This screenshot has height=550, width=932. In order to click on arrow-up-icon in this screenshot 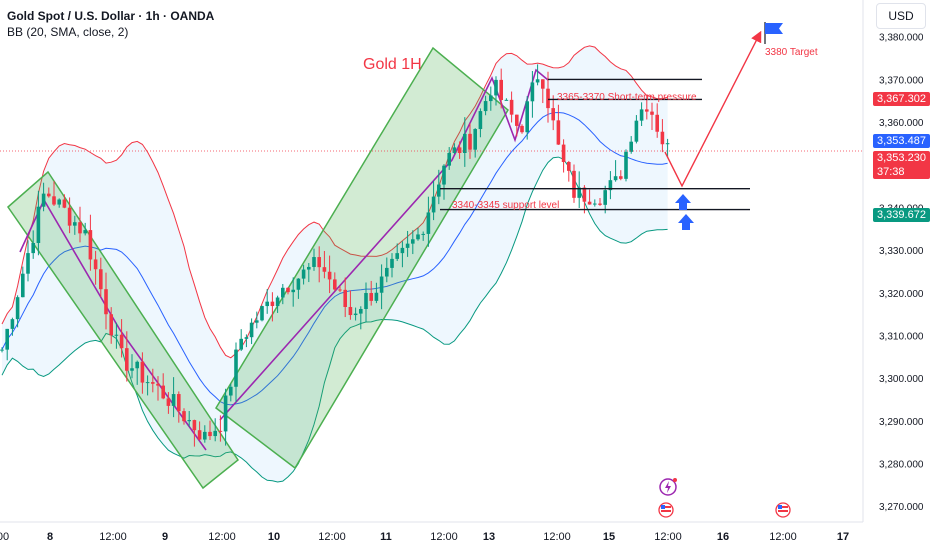, I will do `click(684, 212)`.